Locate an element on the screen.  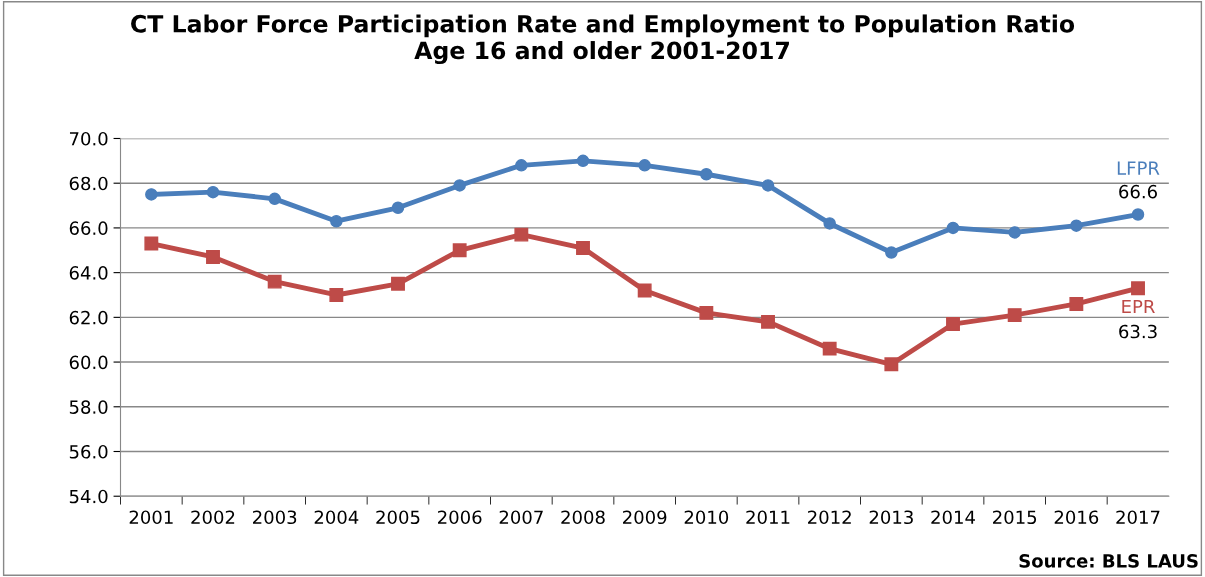
x-tick-label: 2009 is located at coordinates (645, 517).